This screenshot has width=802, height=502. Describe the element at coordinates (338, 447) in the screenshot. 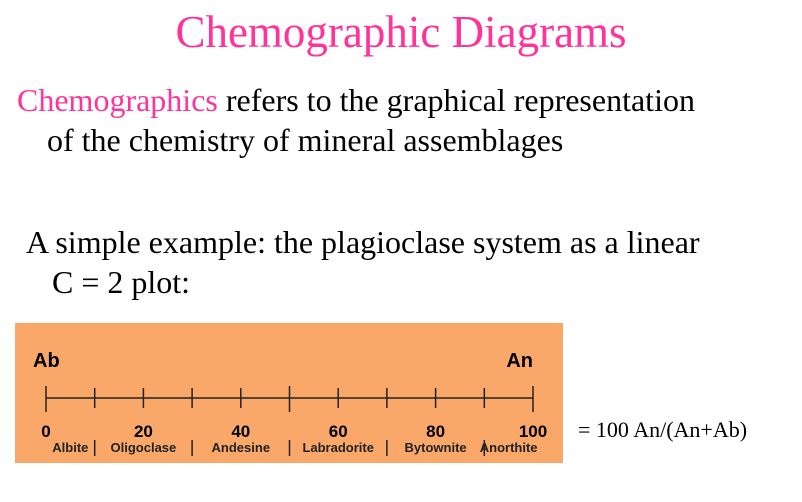

I see `mineral-label: Labradorite` at that location.